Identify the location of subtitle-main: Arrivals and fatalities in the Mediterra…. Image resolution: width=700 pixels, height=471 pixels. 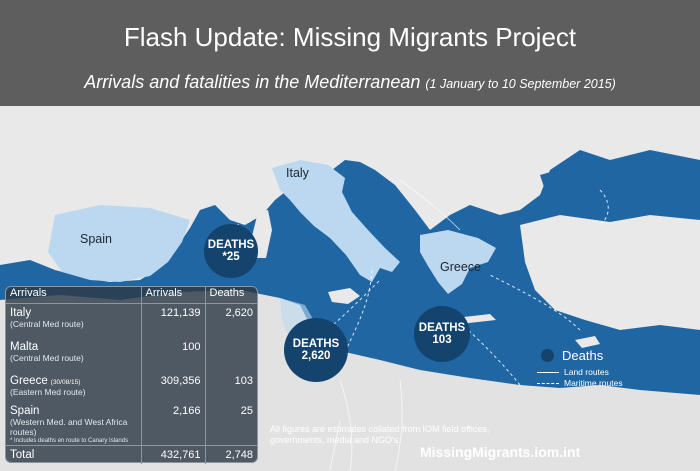
(252, 82).